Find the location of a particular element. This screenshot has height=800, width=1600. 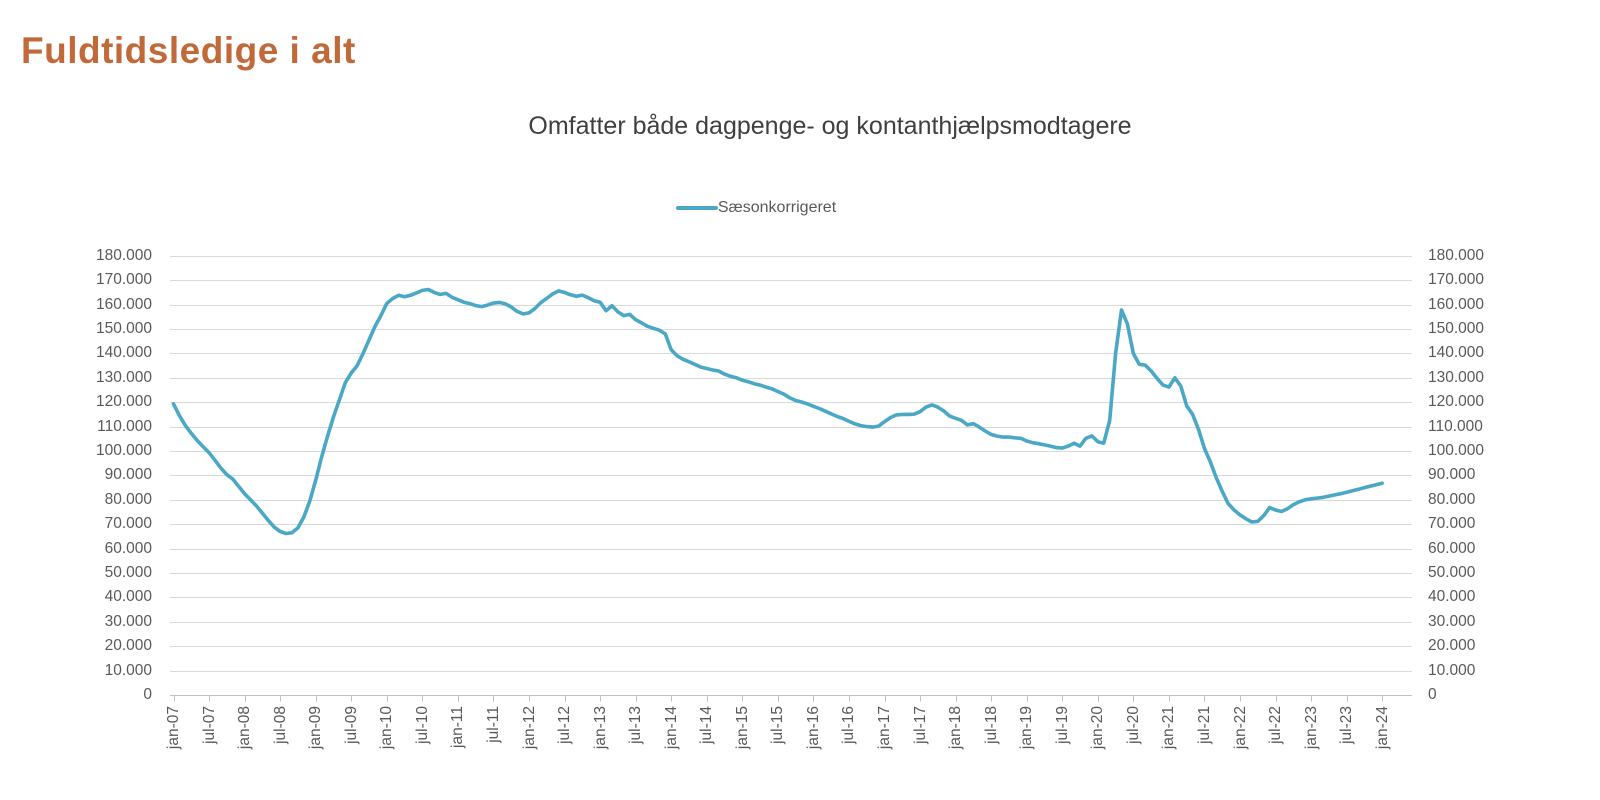

y-axis-label-right: 100.000 is located at coordinates (1456, 450).